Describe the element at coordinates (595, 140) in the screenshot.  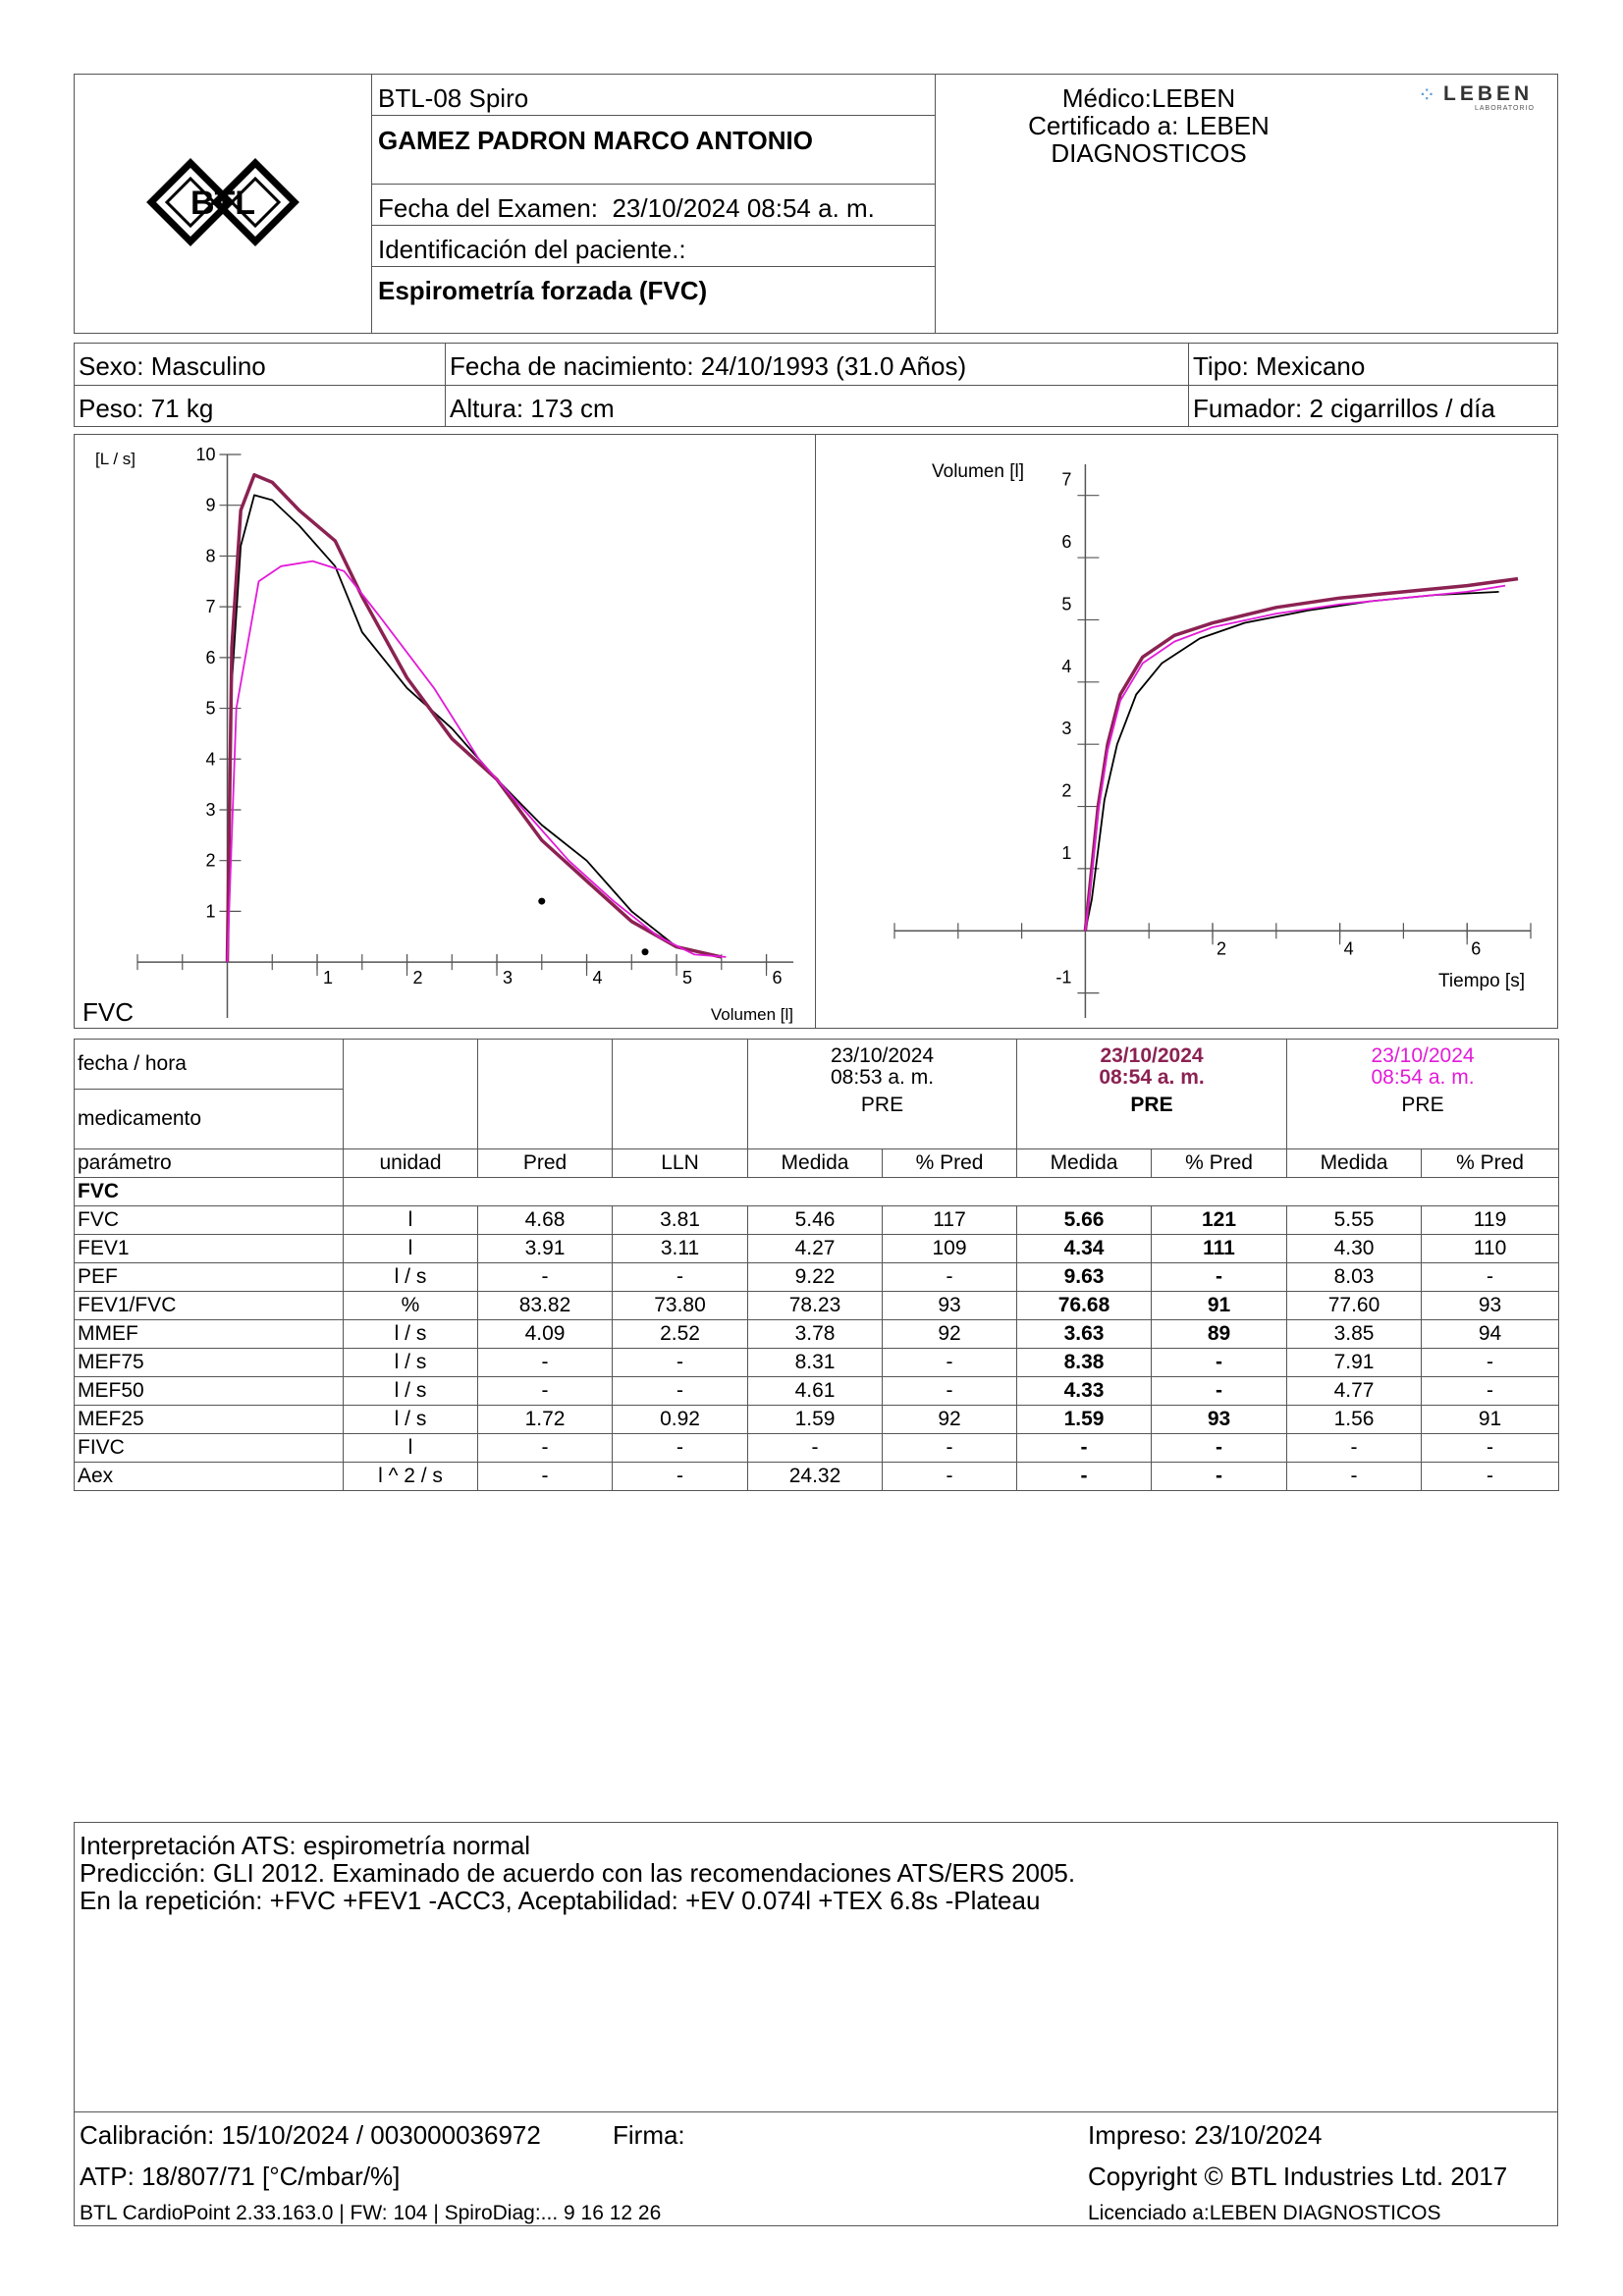
I see `patient-name: GAMEZ PADRON MARCO ANTONIO` at that location.